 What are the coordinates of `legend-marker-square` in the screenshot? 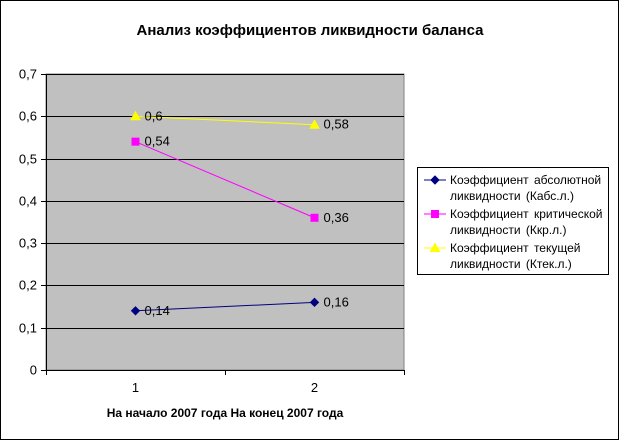 It's located at (436, 214).